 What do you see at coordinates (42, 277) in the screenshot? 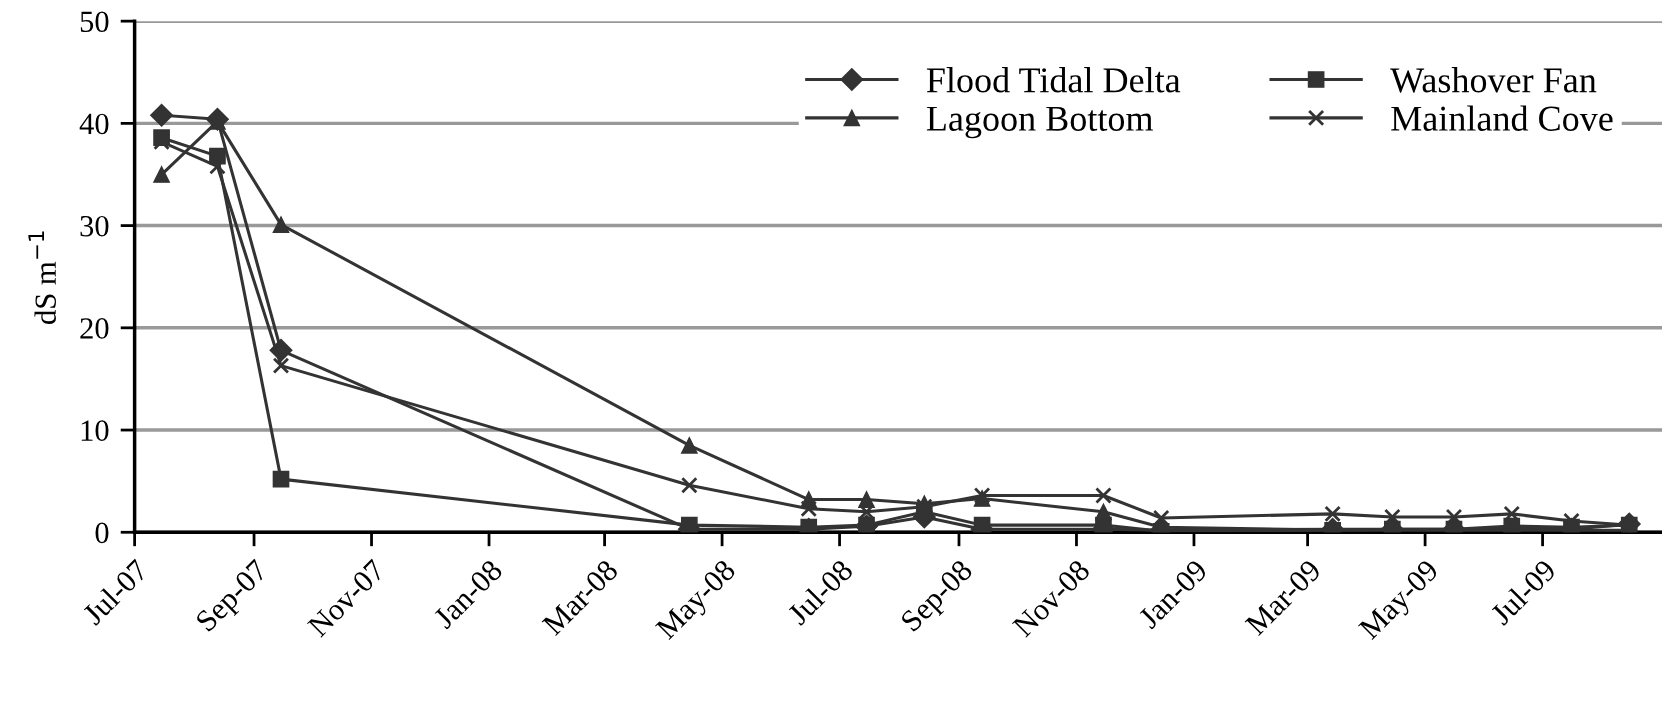
I see `y-axis-title: dS m$^{−1}$` at bounding box center [42, 277].